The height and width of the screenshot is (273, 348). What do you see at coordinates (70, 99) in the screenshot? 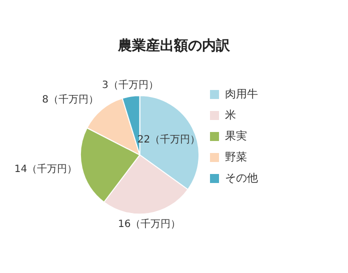
I see `data-label: 8（千万円）` at bounding box center [70, 99].